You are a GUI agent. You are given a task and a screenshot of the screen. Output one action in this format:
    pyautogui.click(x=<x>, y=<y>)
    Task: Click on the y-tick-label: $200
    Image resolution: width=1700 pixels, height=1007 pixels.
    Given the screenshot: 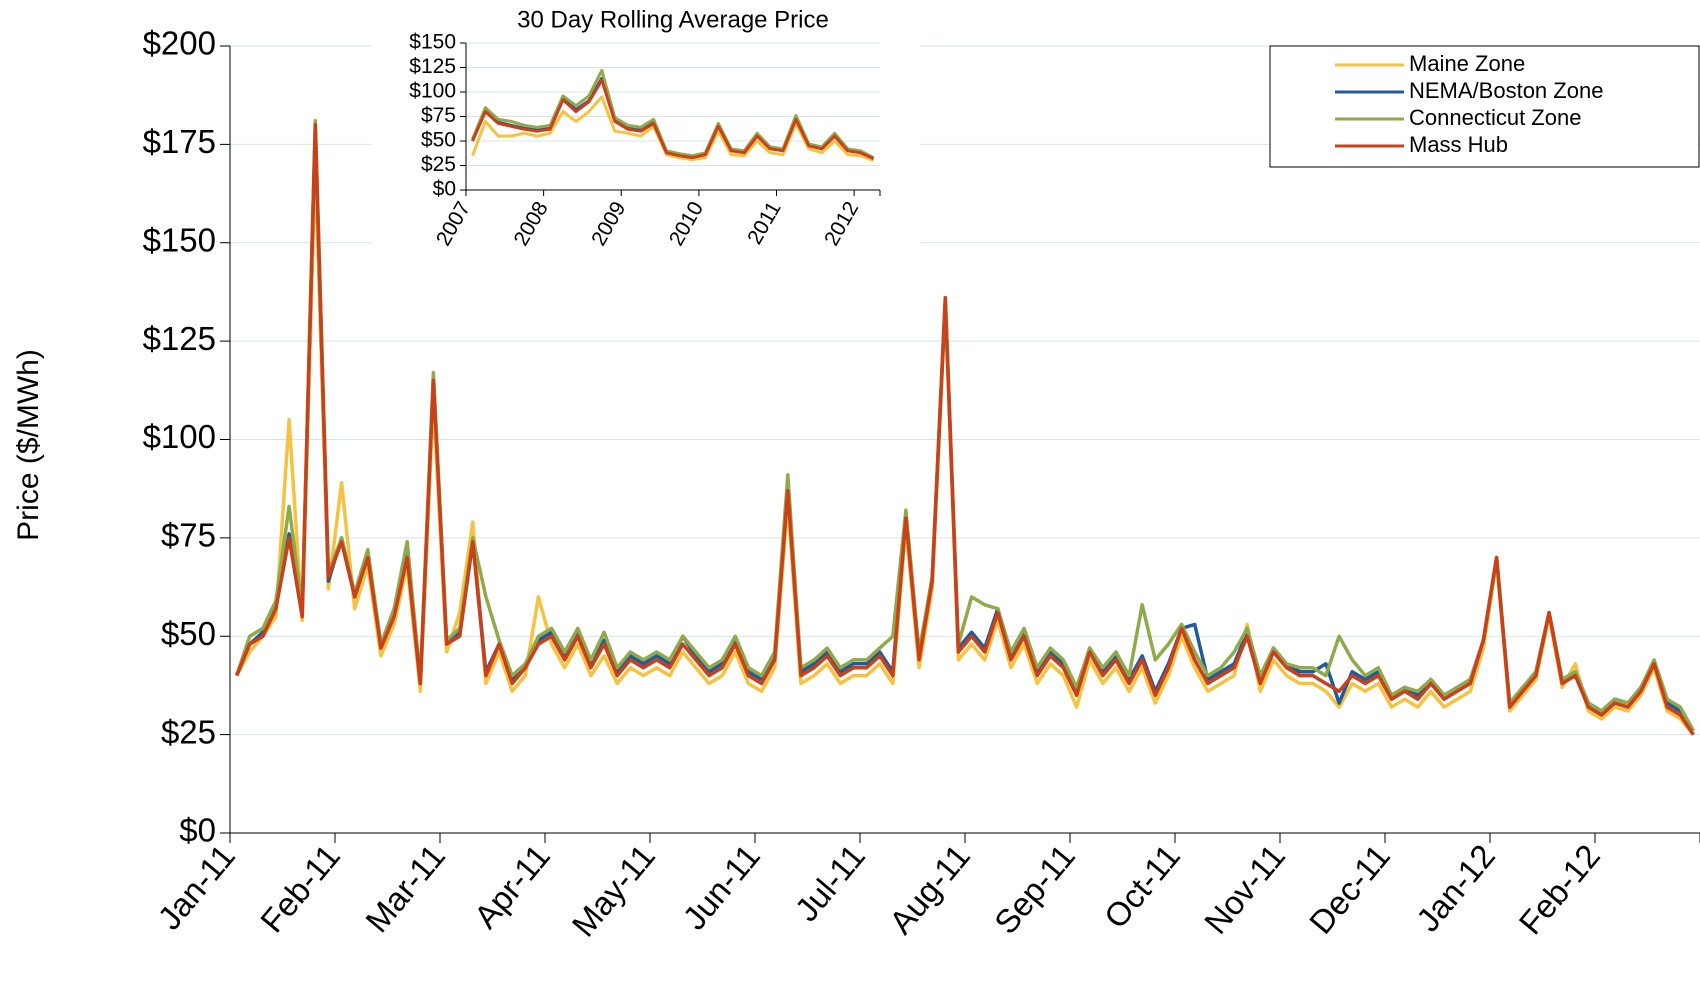 What is the action you would take?
    pyautogui.click(x=179, y=43)
    